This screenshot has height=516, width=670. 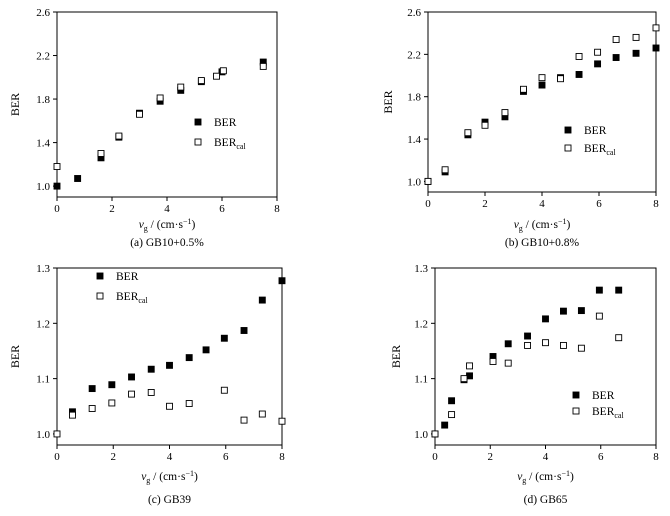 What do you see at coordinates (542, 243) in the screenshot?
I see `panel-caption: (b) GB10+0.8%` at bounding box center [542, 243].